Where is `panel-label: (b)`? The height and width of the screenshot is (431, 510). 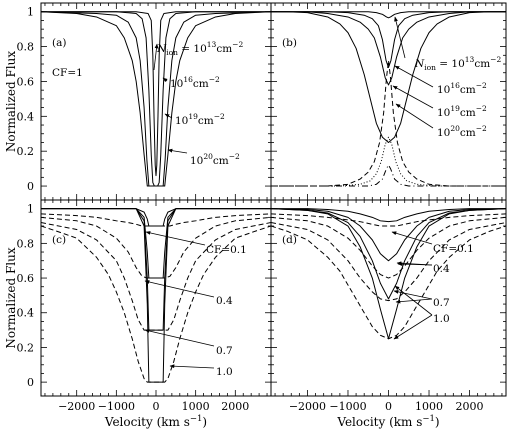
panel-label: (b) is located at coordinates (289, 43).